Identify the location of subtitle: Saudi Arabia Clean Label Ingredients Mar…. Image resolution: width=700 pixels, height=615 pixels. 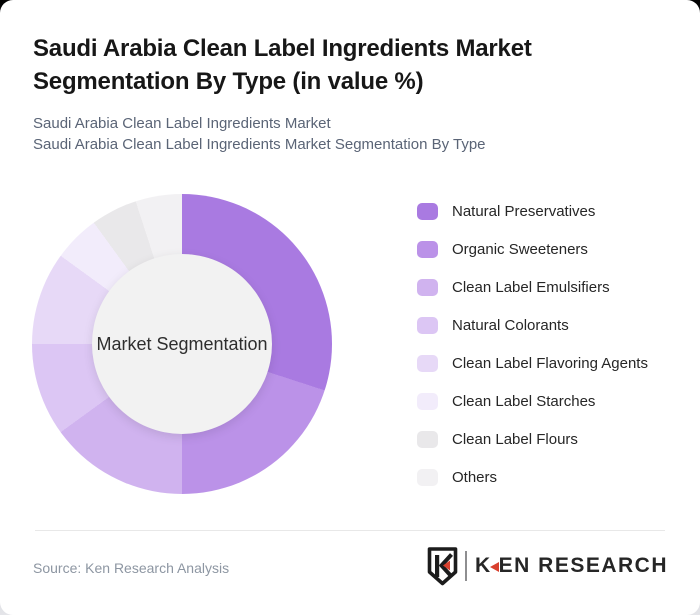
(348, 134).